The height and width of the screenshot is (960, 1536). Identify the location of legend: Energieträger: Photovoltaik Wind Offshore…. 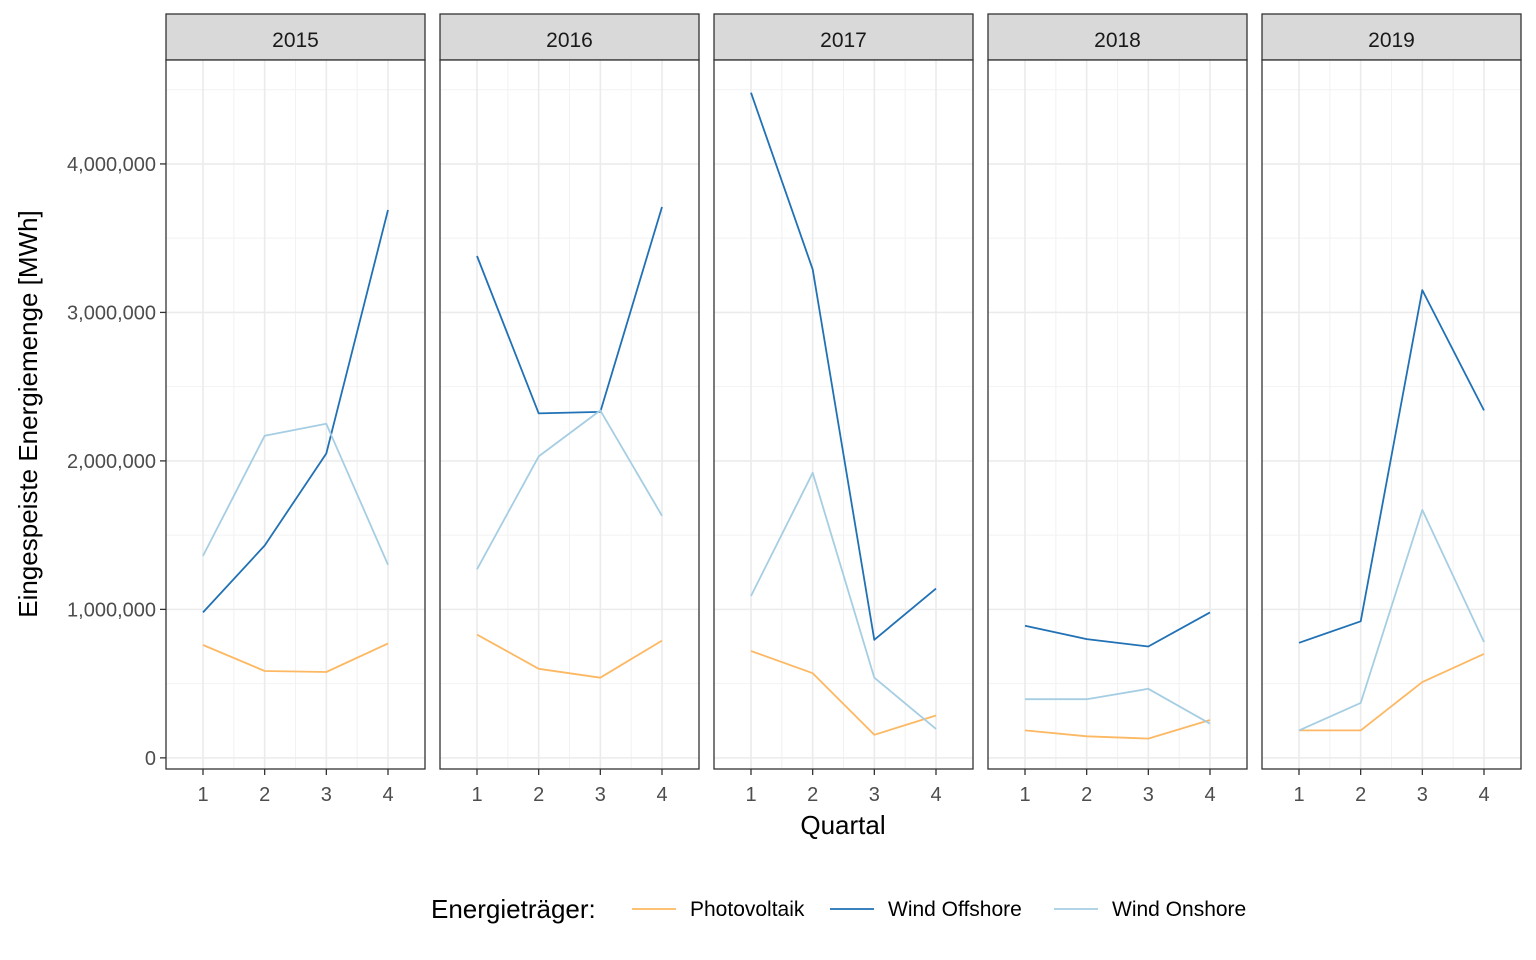
(838, 909).